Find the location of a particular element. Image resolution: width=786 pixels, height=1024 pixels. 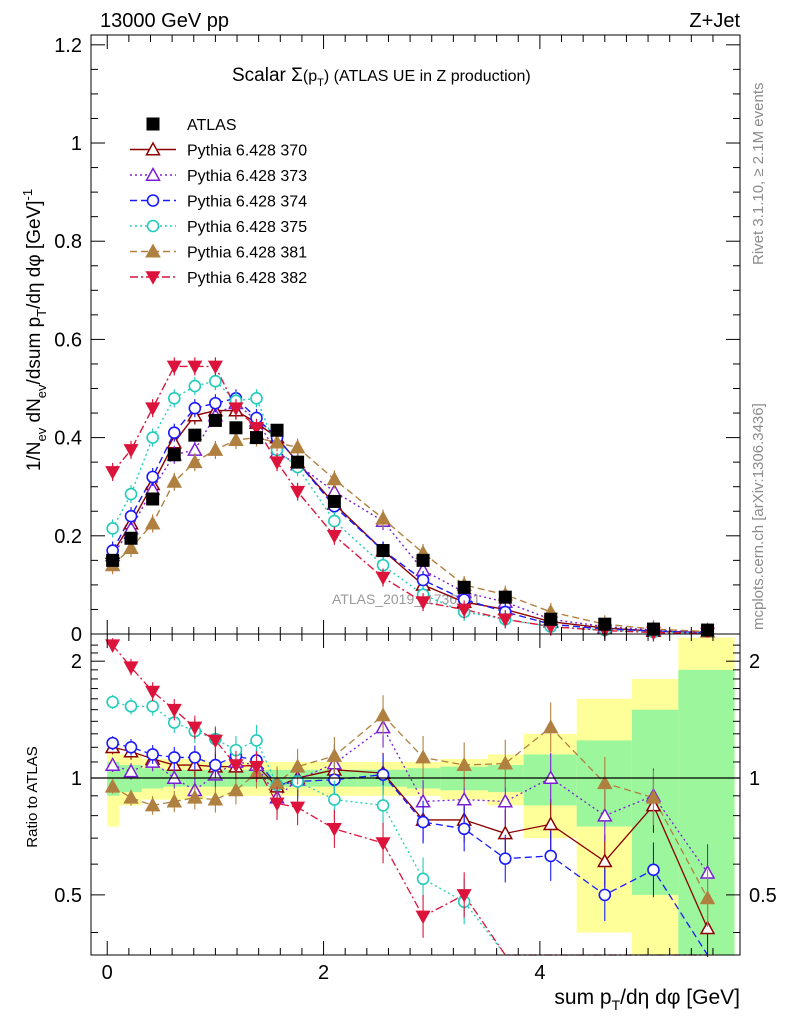

legend-label: ATLAS is located at coordinates (212, 125).